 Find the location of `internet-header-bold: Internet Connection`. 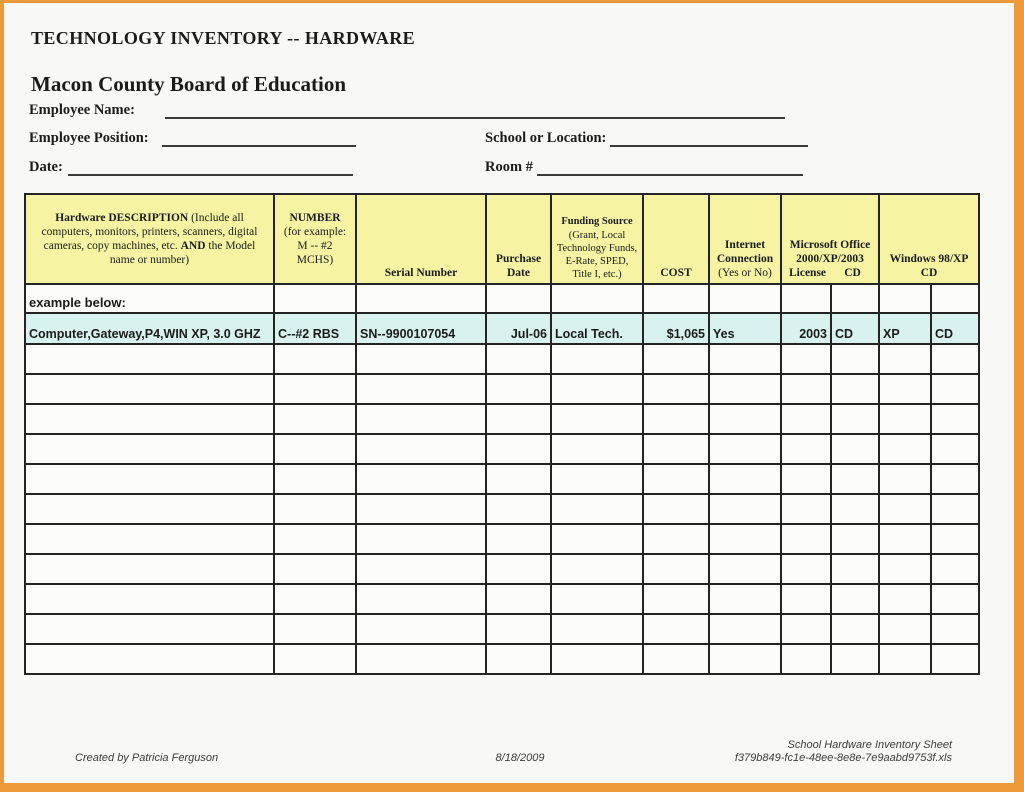

internet-header-bold: Internet Connection is located at coordinates (745, 251).